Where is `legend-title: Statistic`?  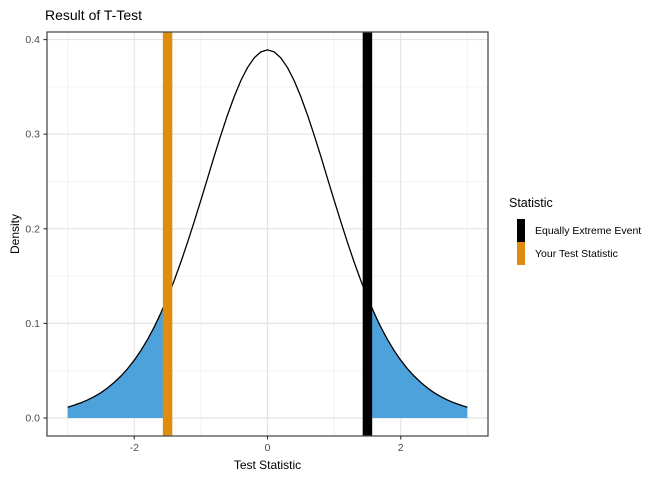 legend-title: Statistic is located at coordinates (531, 203).